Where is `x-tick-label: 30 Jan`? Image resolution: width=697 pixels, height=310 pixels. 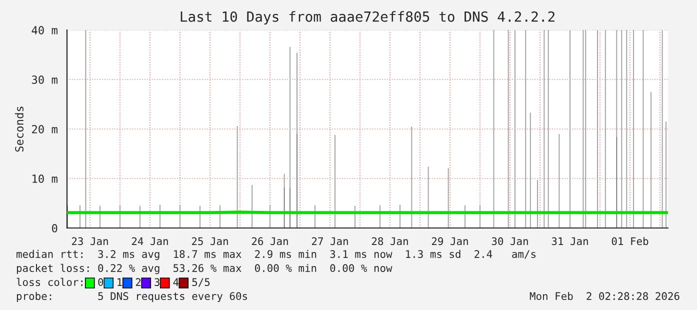
x-tick-label: 30 Jan is located at coordinates (510, 241).